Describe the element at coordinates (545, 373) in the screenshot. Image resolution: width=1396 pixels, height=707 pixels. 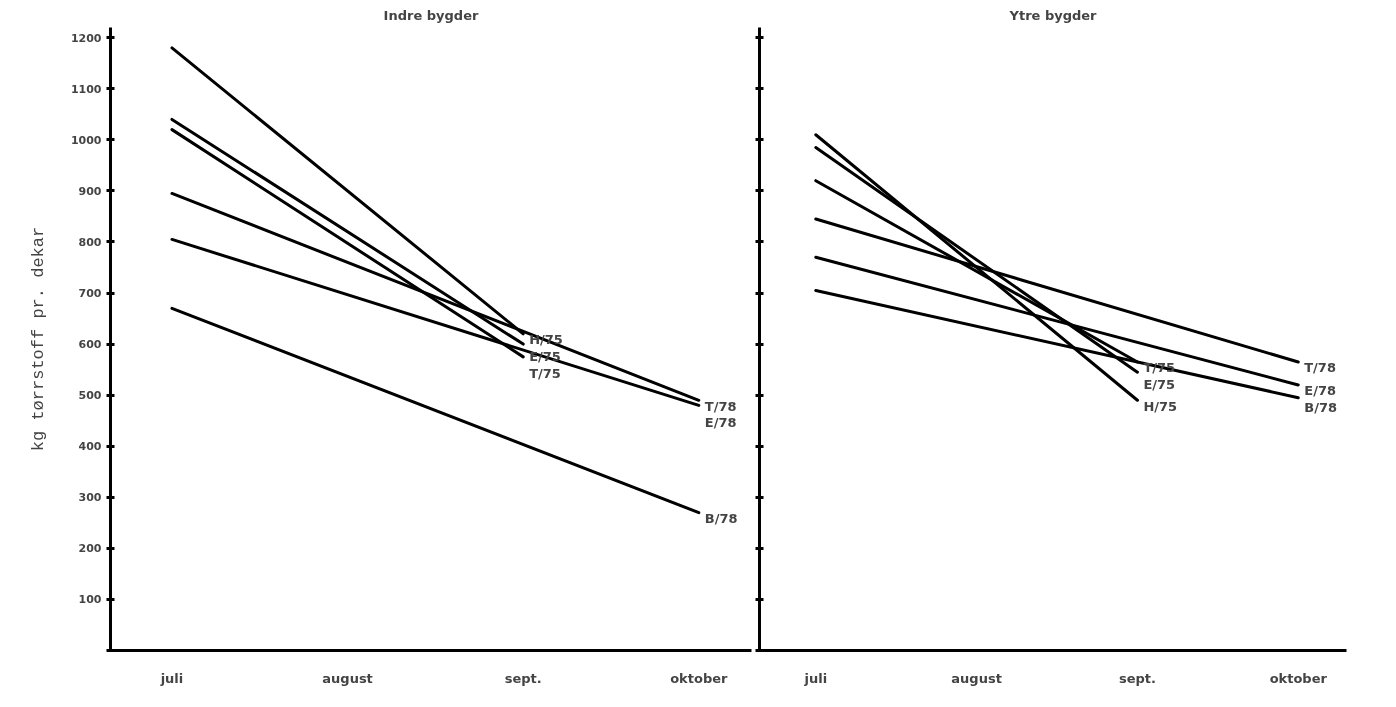
I see `series-label: T/75` at that location.